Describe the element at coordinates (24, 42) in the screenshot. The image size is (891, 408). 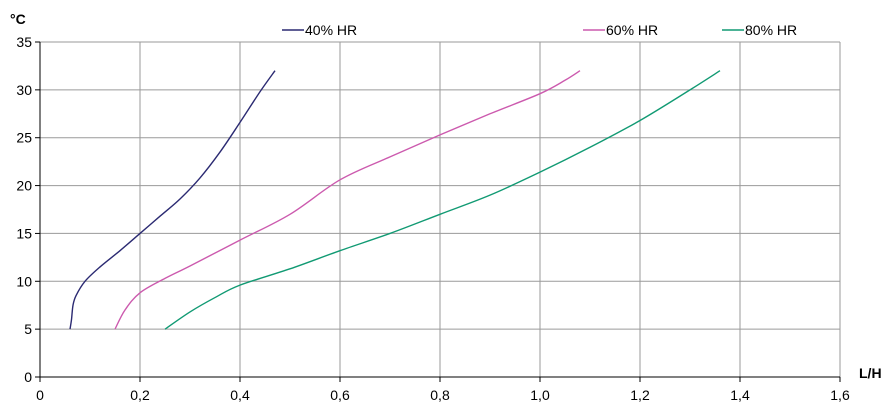
I see `y-tick-label: 35` at that location.